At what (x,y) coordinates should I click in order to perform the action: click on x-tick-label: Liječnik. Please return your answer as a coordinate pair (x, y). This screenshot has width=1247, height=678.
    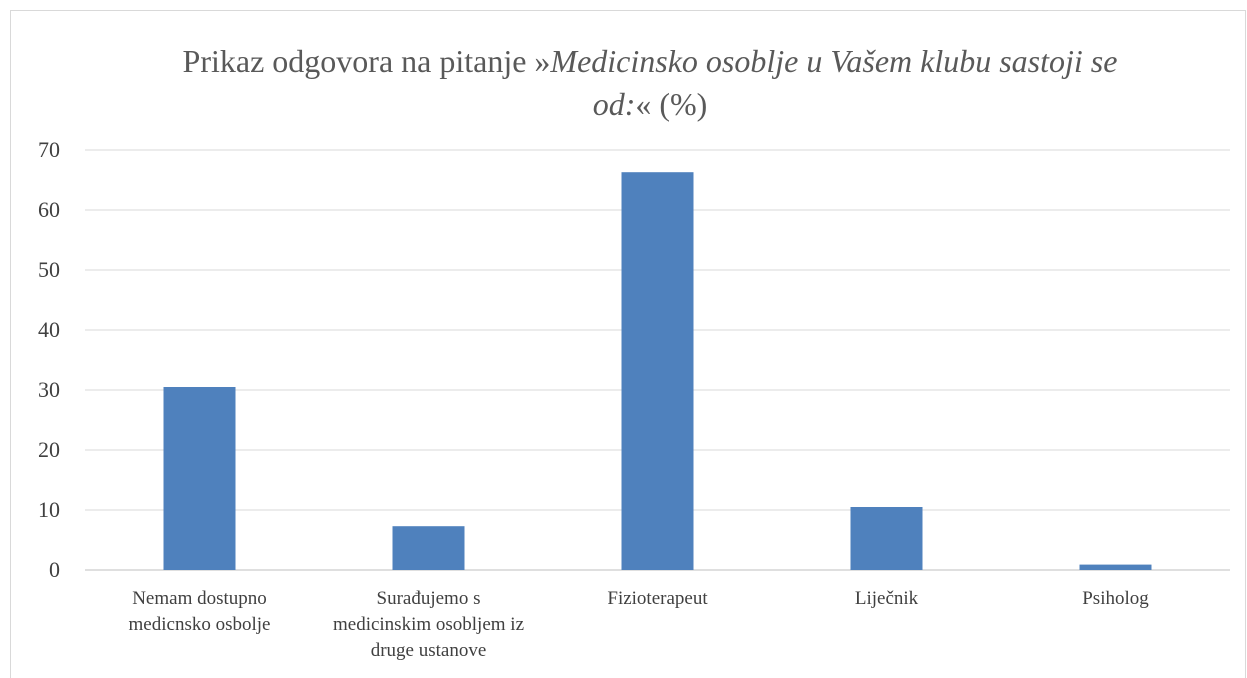
    Looking at the image, I should click on (886, 598).